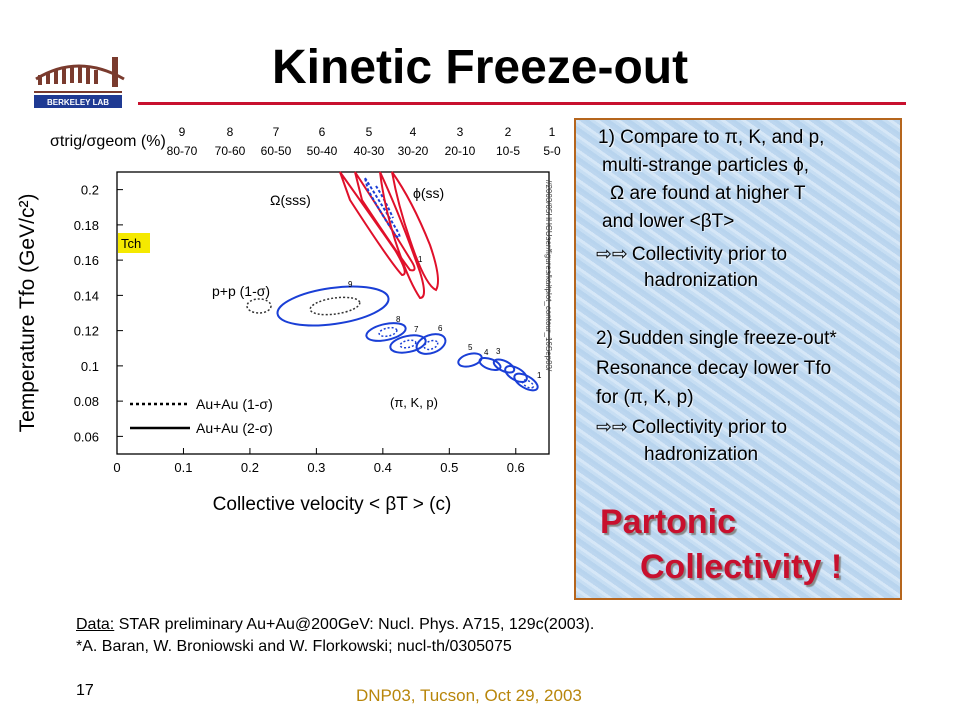 The width and height of the screenshot is (960, 720). I want to click on x-axis-label: Collective velocity < βT > (c), so click(332, 504).